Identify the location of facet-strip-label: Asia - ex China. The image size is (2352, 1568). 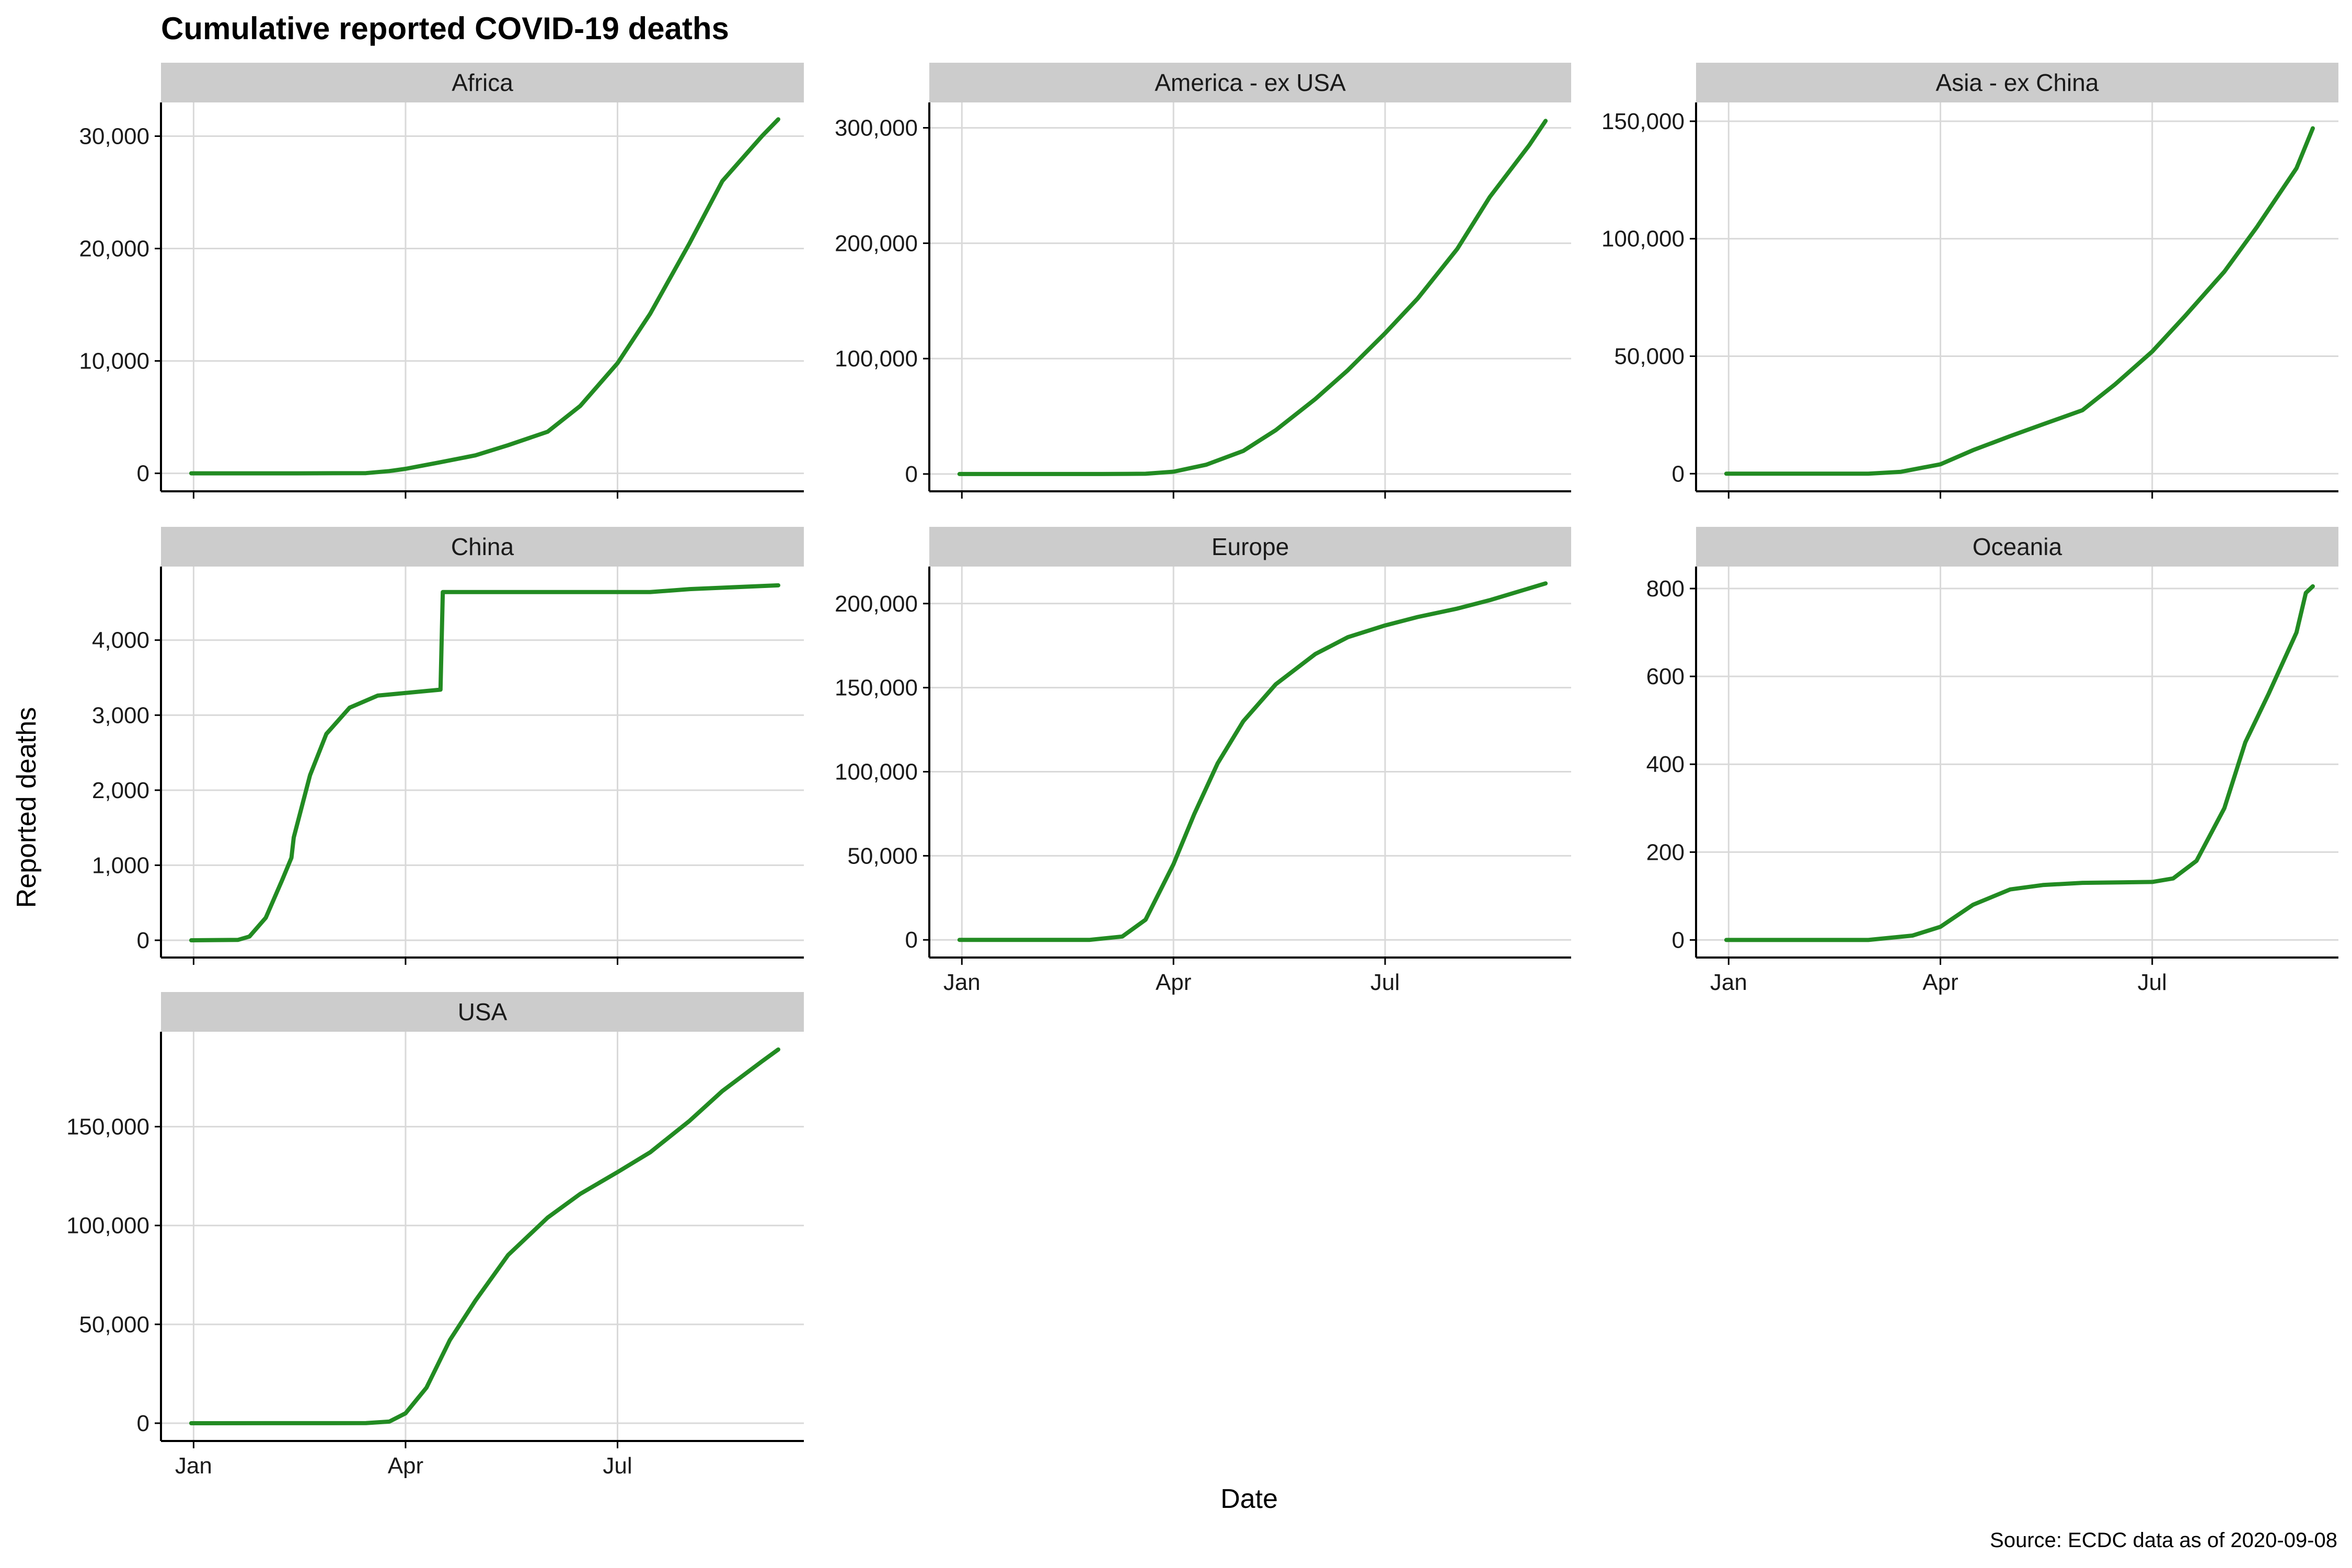
(2017, 82).